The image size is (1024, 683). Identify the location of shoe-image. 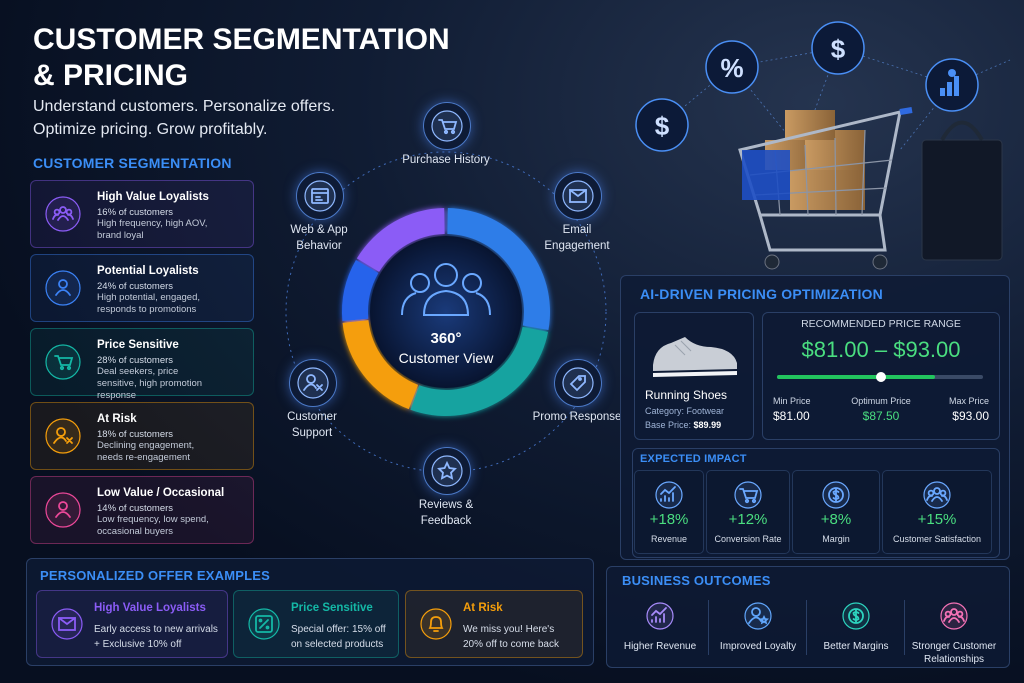
(695, 357).